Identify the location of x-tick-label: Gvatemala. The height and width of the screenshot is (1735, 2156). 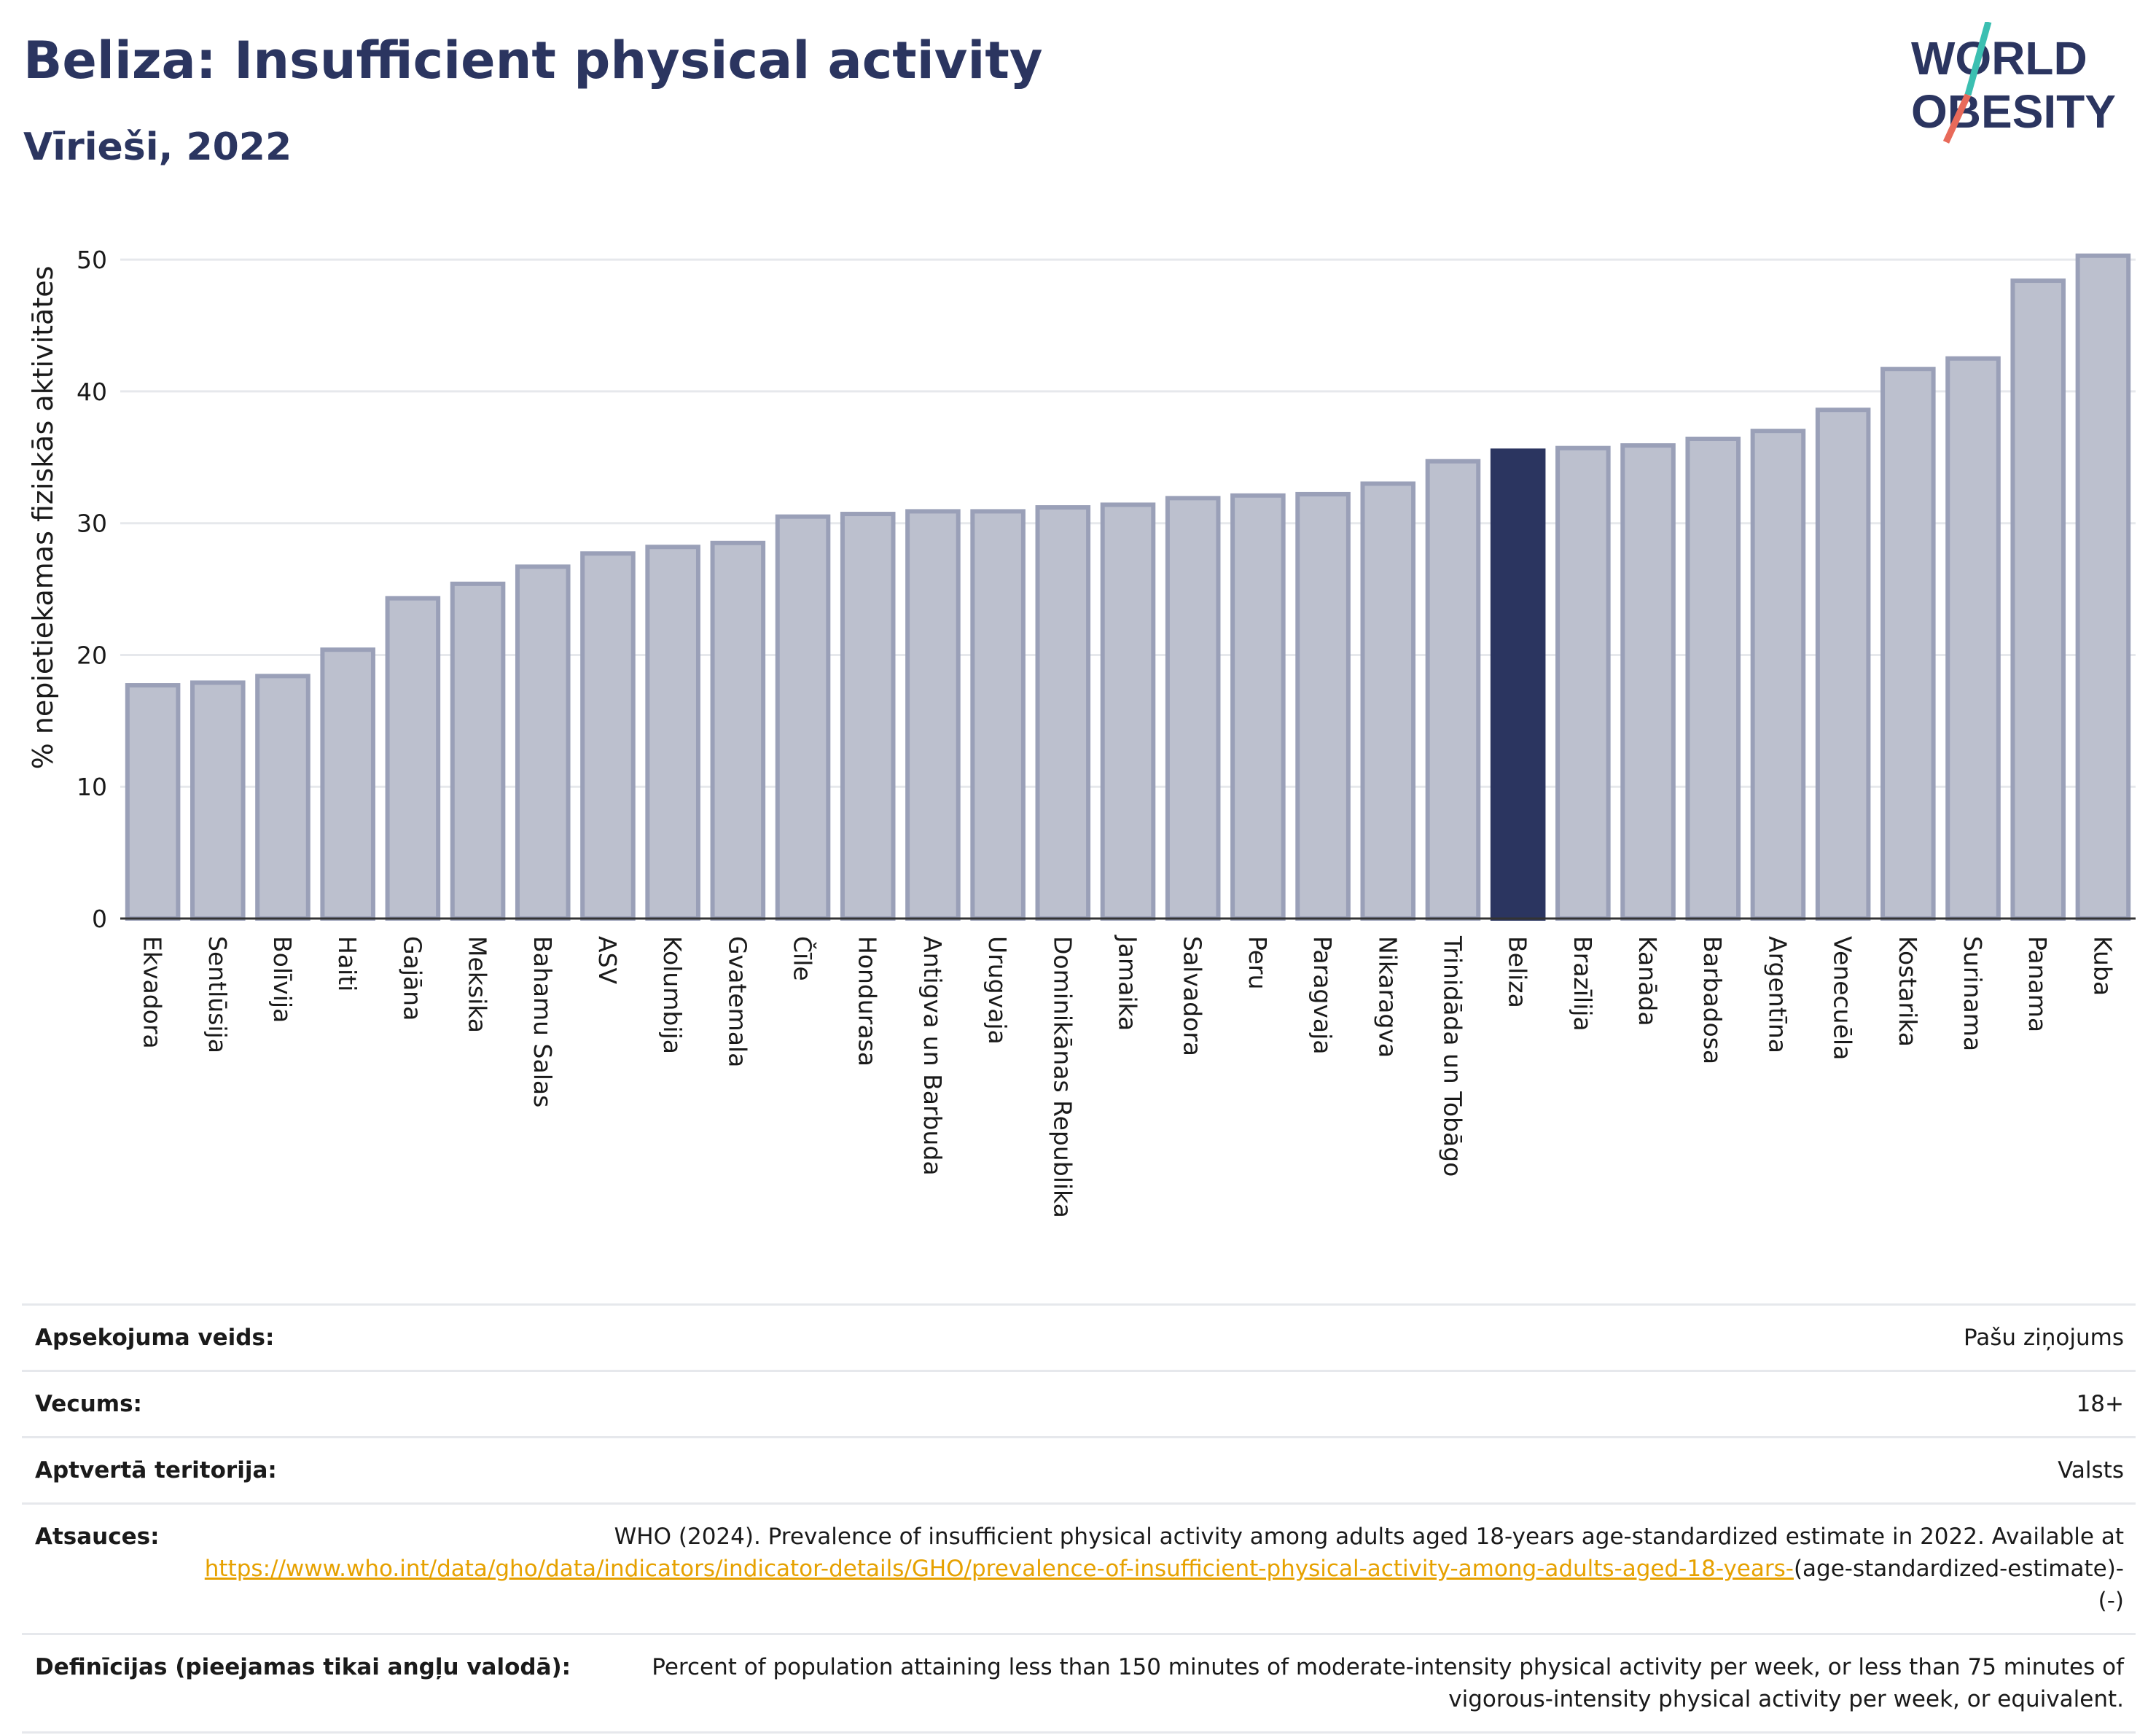
(737, 1002).